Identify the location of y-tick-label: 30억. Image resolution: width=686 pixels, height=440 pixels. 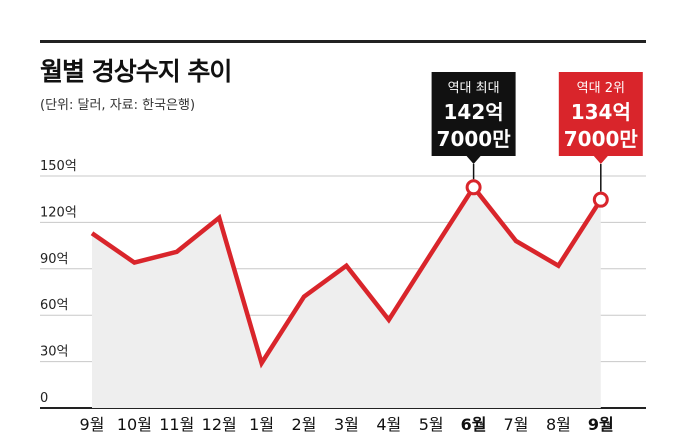
(54, 352).